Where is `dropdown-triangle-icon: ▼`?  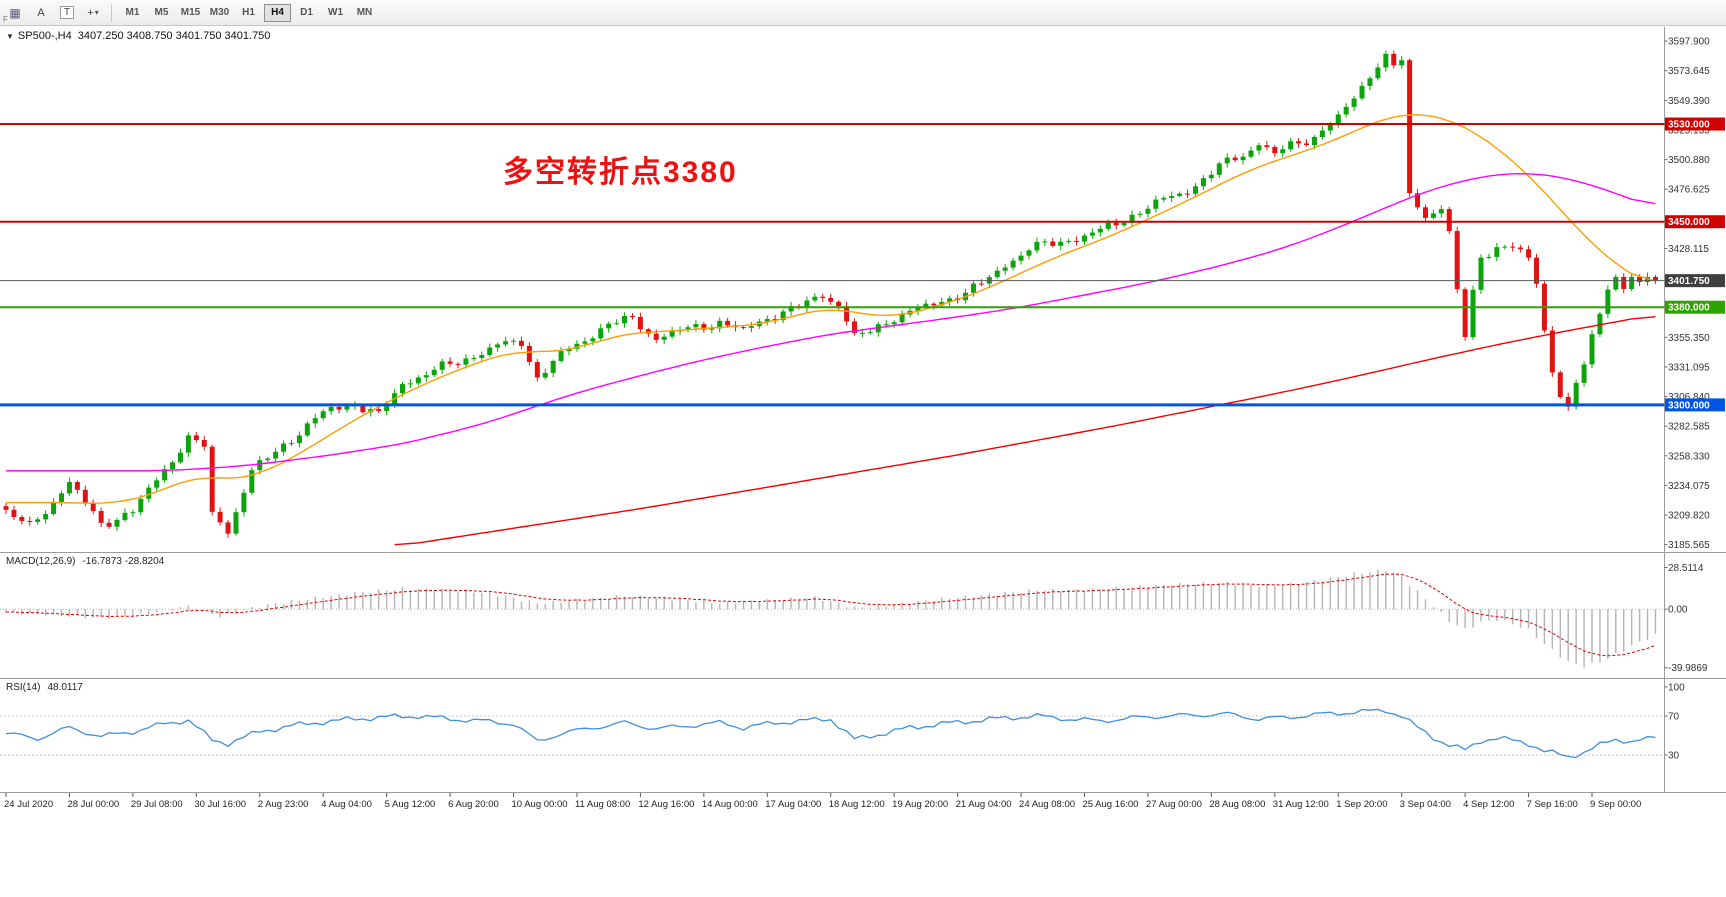 dropdown-triangle-icon: ▼ is located at coordinates (10, 36).